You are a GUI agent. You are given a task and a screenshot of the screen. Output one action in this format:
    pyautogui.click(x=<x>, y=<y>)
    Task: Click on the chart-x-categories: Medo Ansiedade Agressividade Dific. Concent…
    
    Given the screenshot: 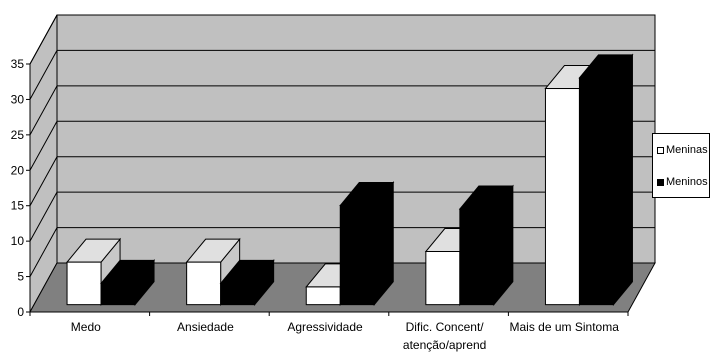 What is the action you would take?
    pyautogui.click(x=345, y=336)
    